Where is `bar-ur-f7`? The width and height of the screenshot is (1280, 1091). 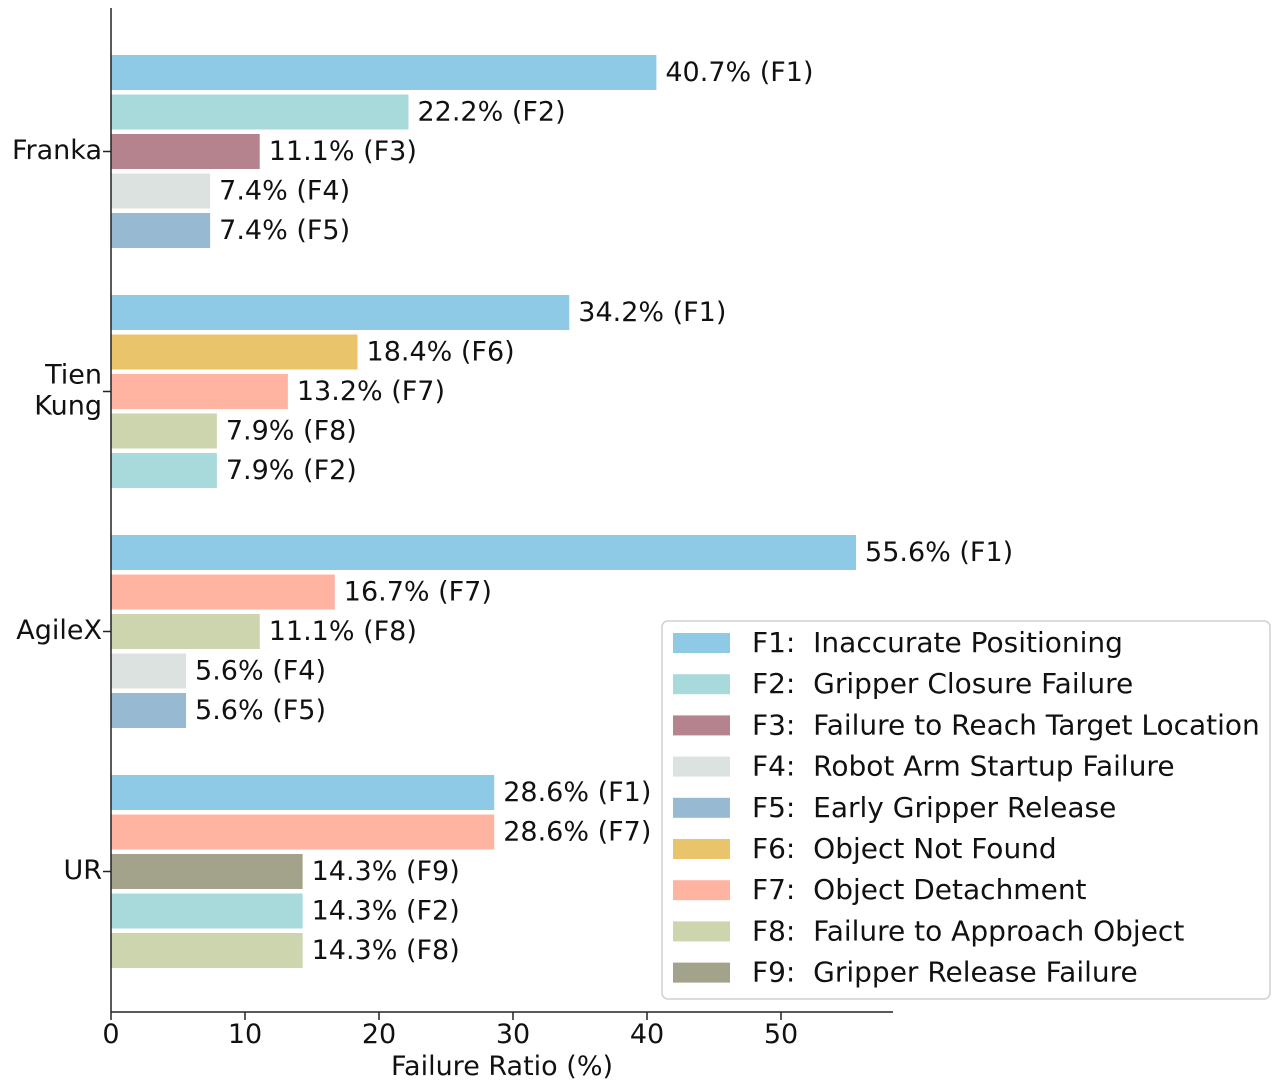 bar-ur-f7 is located at coordinates (303, 832).